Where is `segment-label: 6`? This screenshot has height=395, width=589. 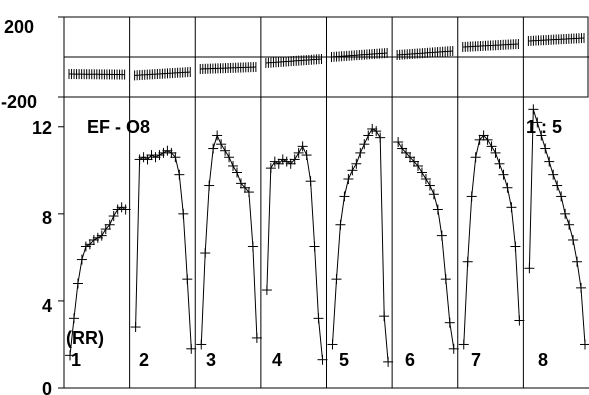
segment-label: 6 is located at coordinates (410, 360).